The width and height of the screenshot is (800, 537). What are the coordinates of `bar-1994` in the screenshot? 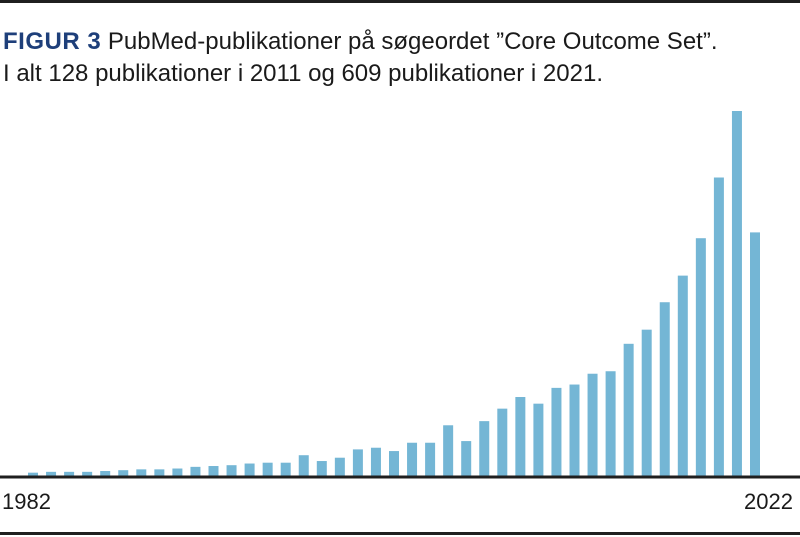 It's located at (249, 469).